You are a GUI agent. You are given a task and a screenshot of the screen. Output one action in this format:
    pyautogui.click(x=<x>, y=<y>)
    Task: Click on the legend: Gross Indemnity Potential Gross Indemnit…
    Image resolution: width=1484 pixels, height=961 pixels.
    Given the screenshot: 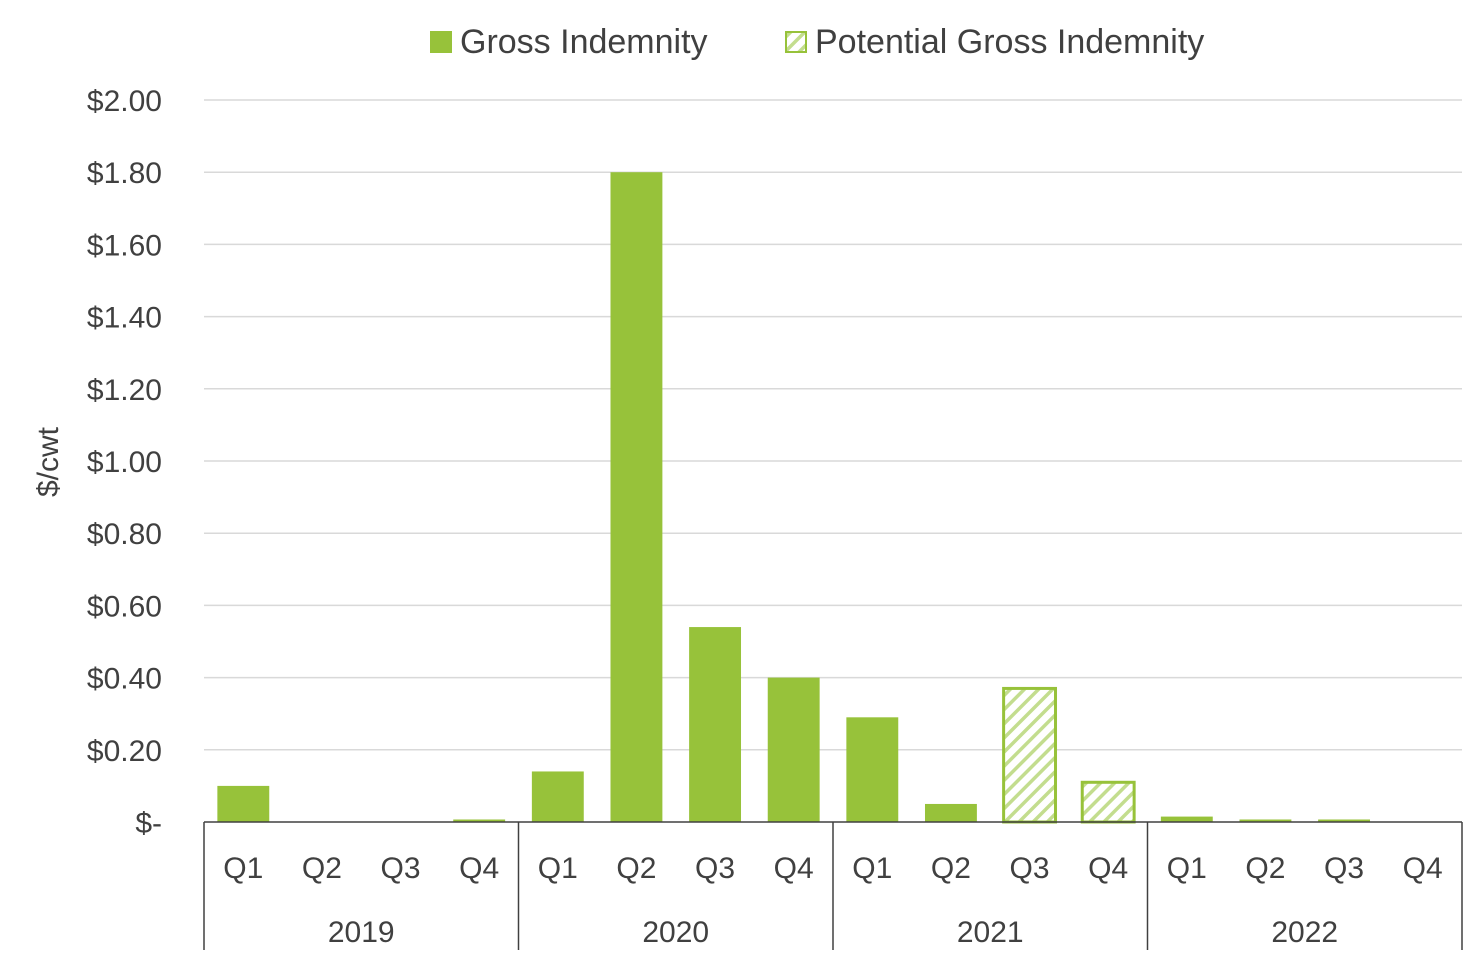 What is the action you would take?
    pyautogui.click(x=817, y=42)
    